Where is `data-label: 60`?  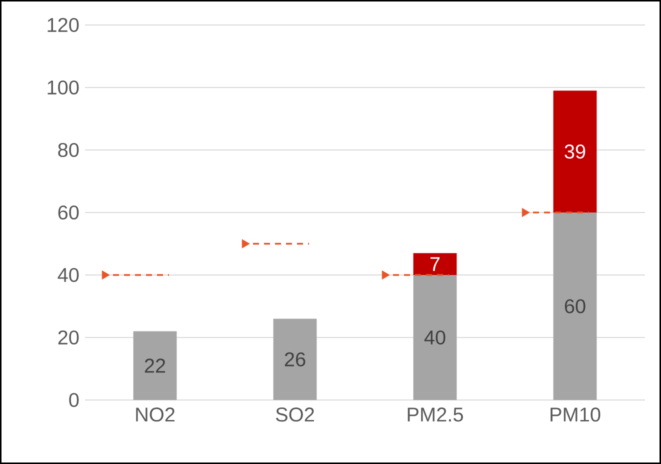
data-label: 60 is located at coordinates (575, 306).